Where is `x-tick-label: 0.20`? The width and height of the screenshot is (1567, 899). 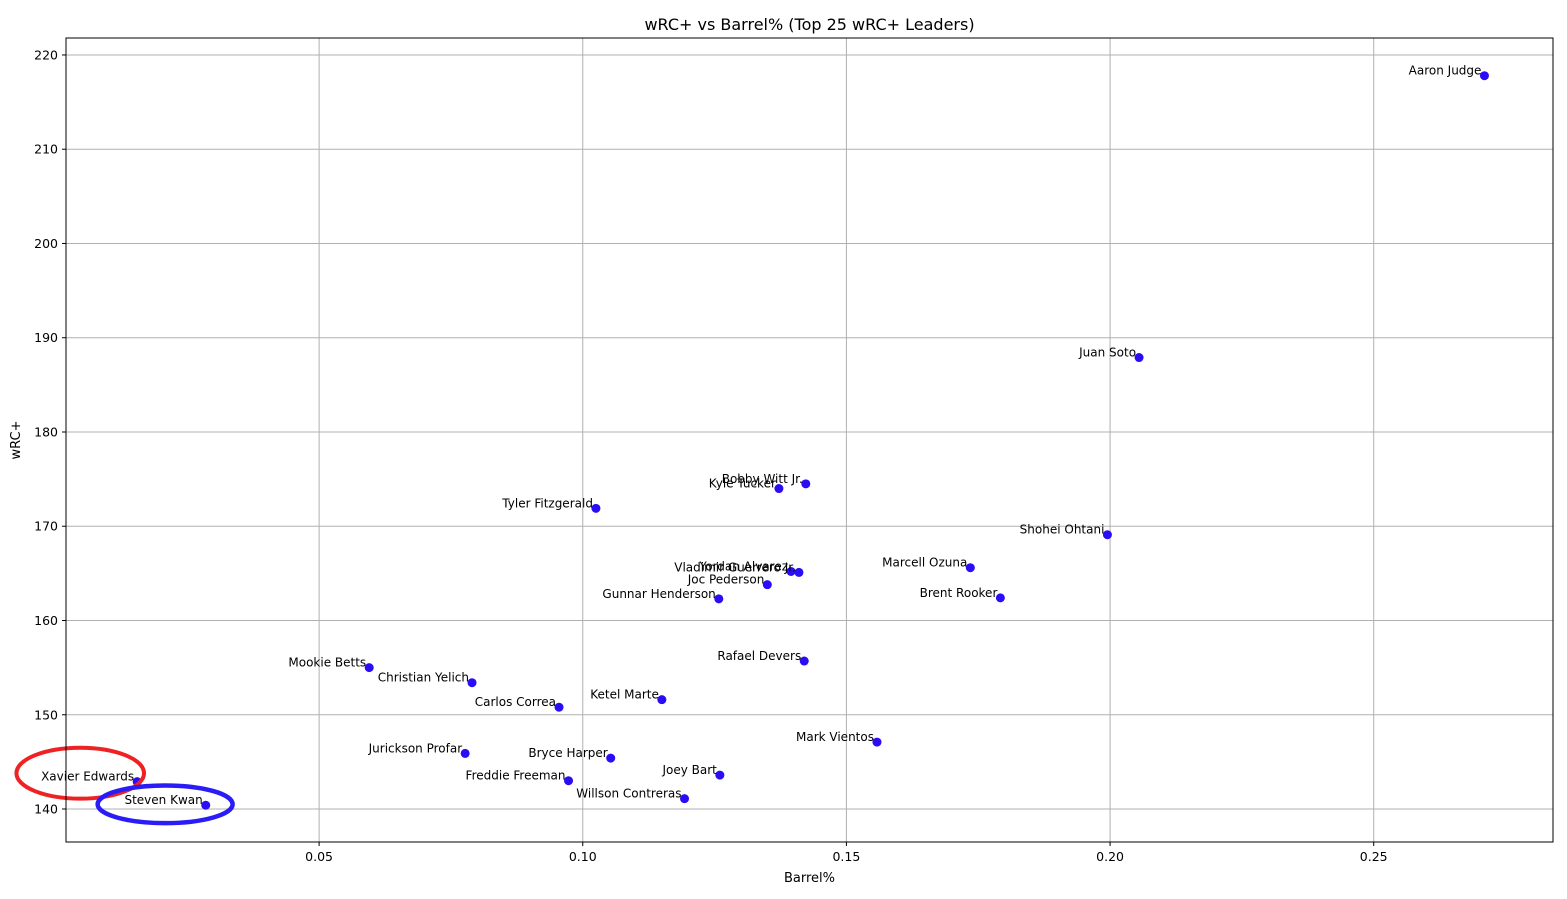
x-tick-label: 0.20 is located at coordinates (1110, 856).